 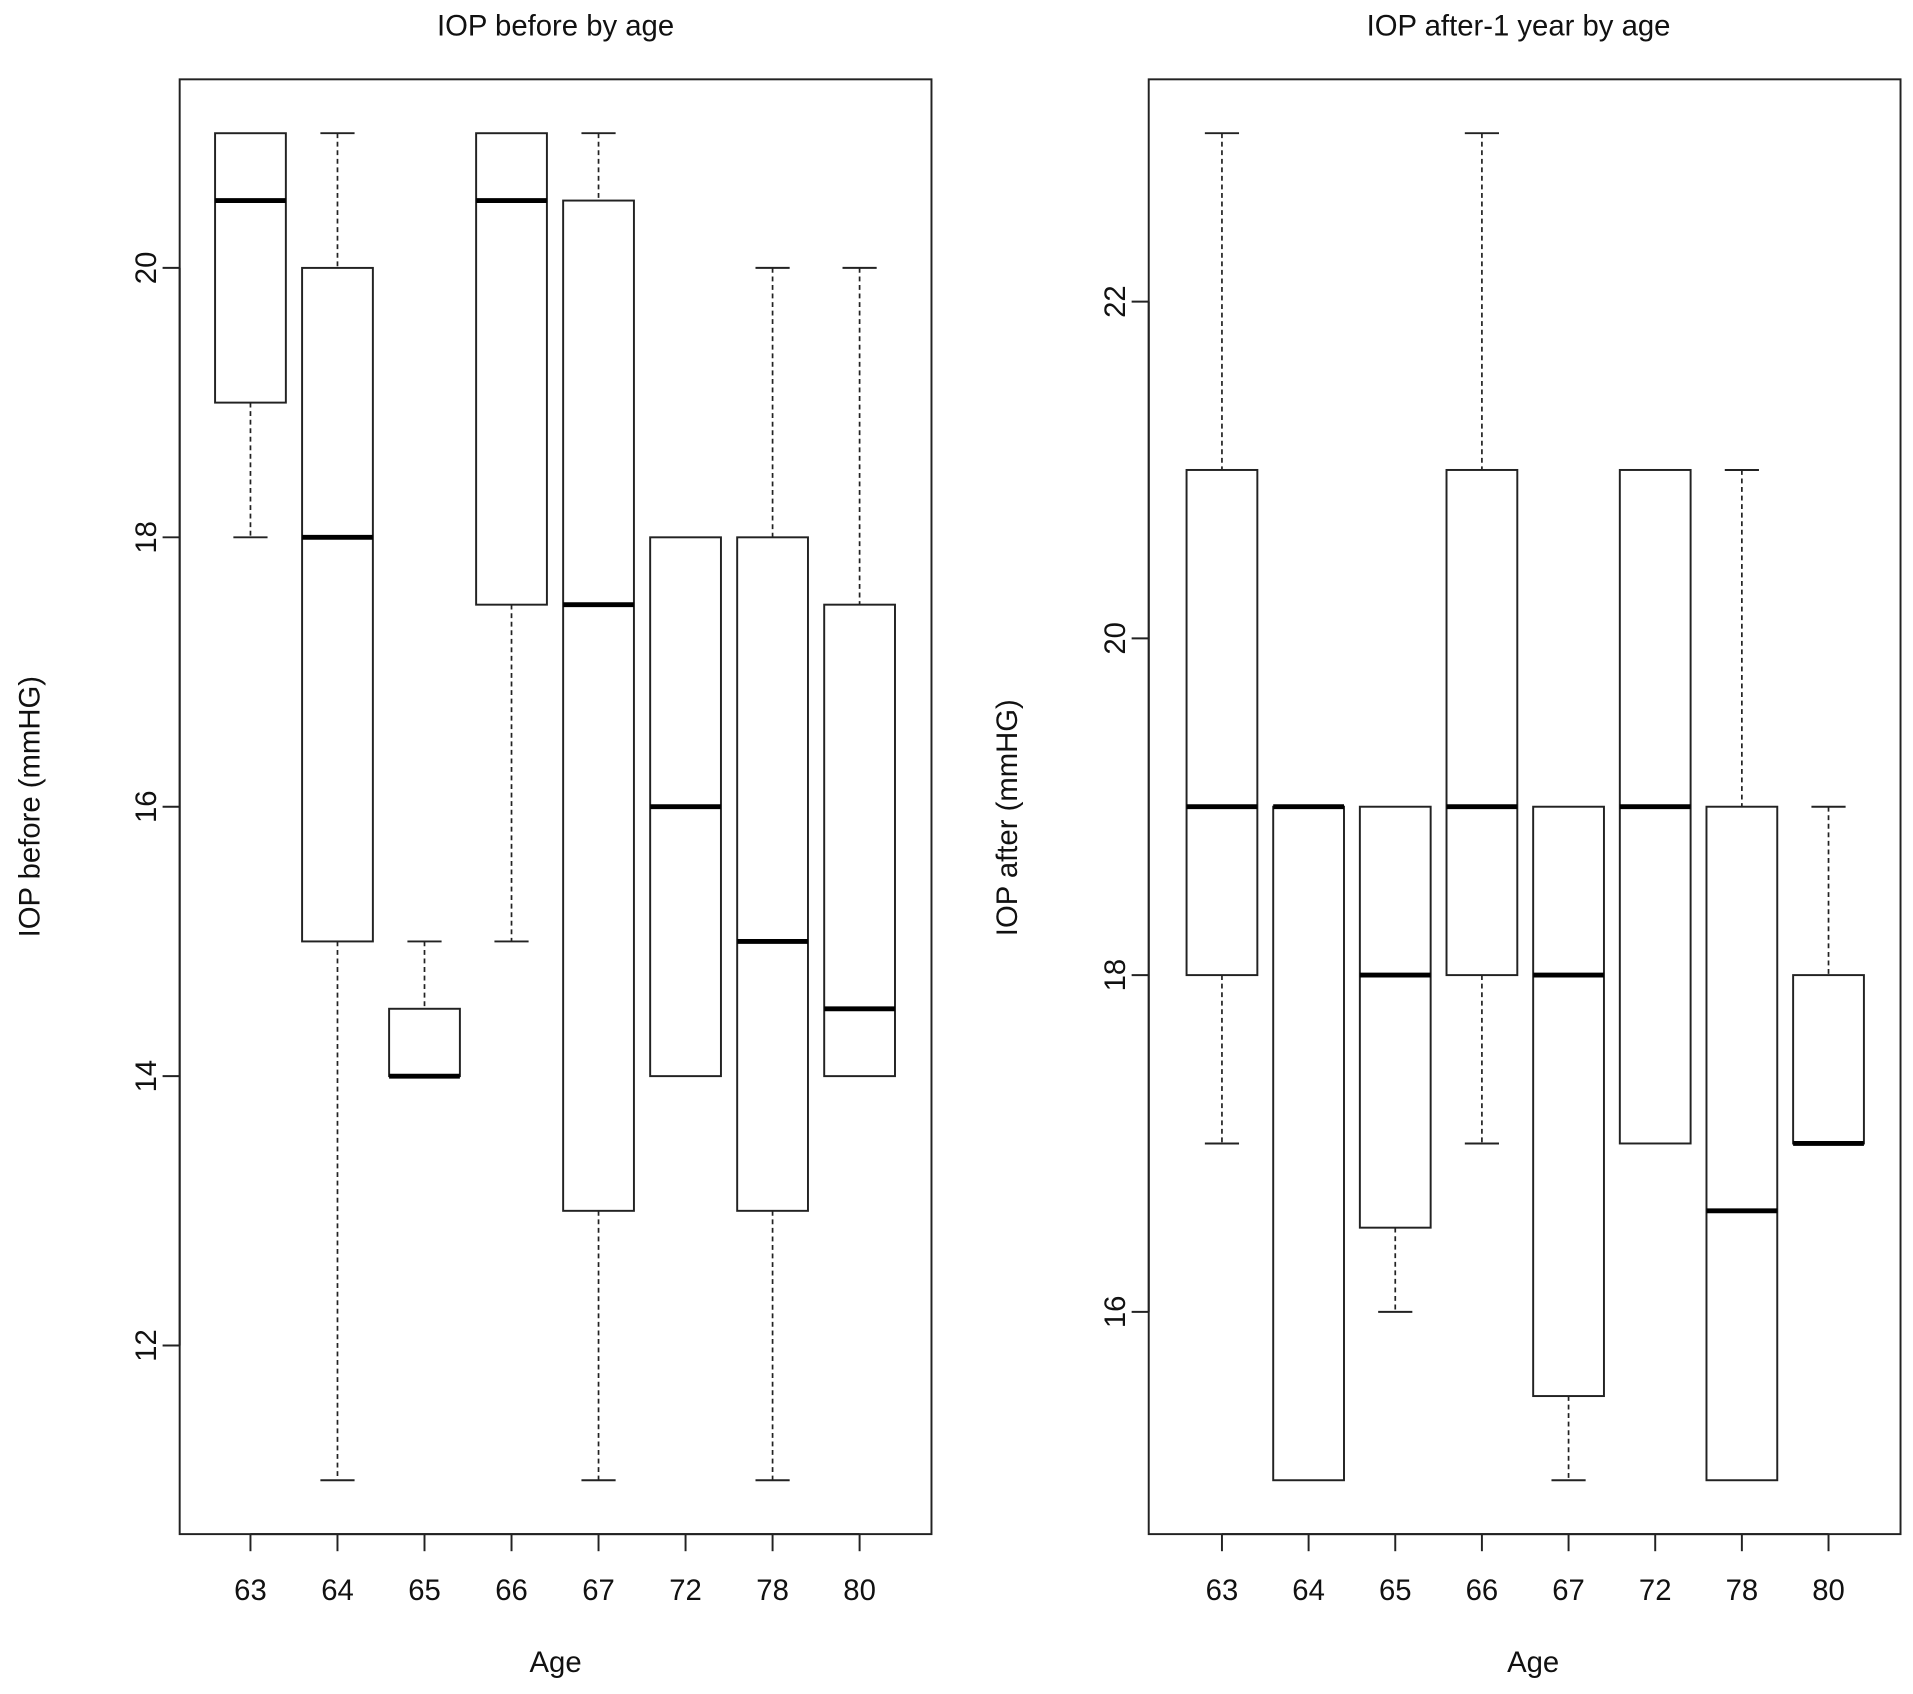 I want to click on chart-title: IOP after-1 year by age, so click(x=1519, y=25).